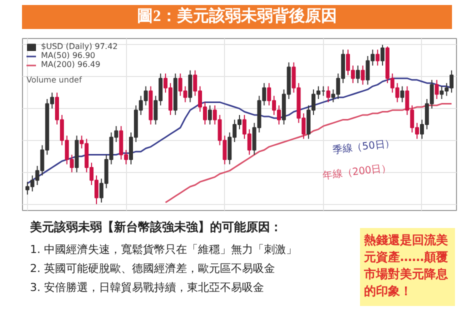  What do you see at coordinates (147, 288) in the screenshot?
I see `text: 3. 安倍勝選，日韓貿易戰持續，東北亞不易吸金` at bounding box center [147, 288].